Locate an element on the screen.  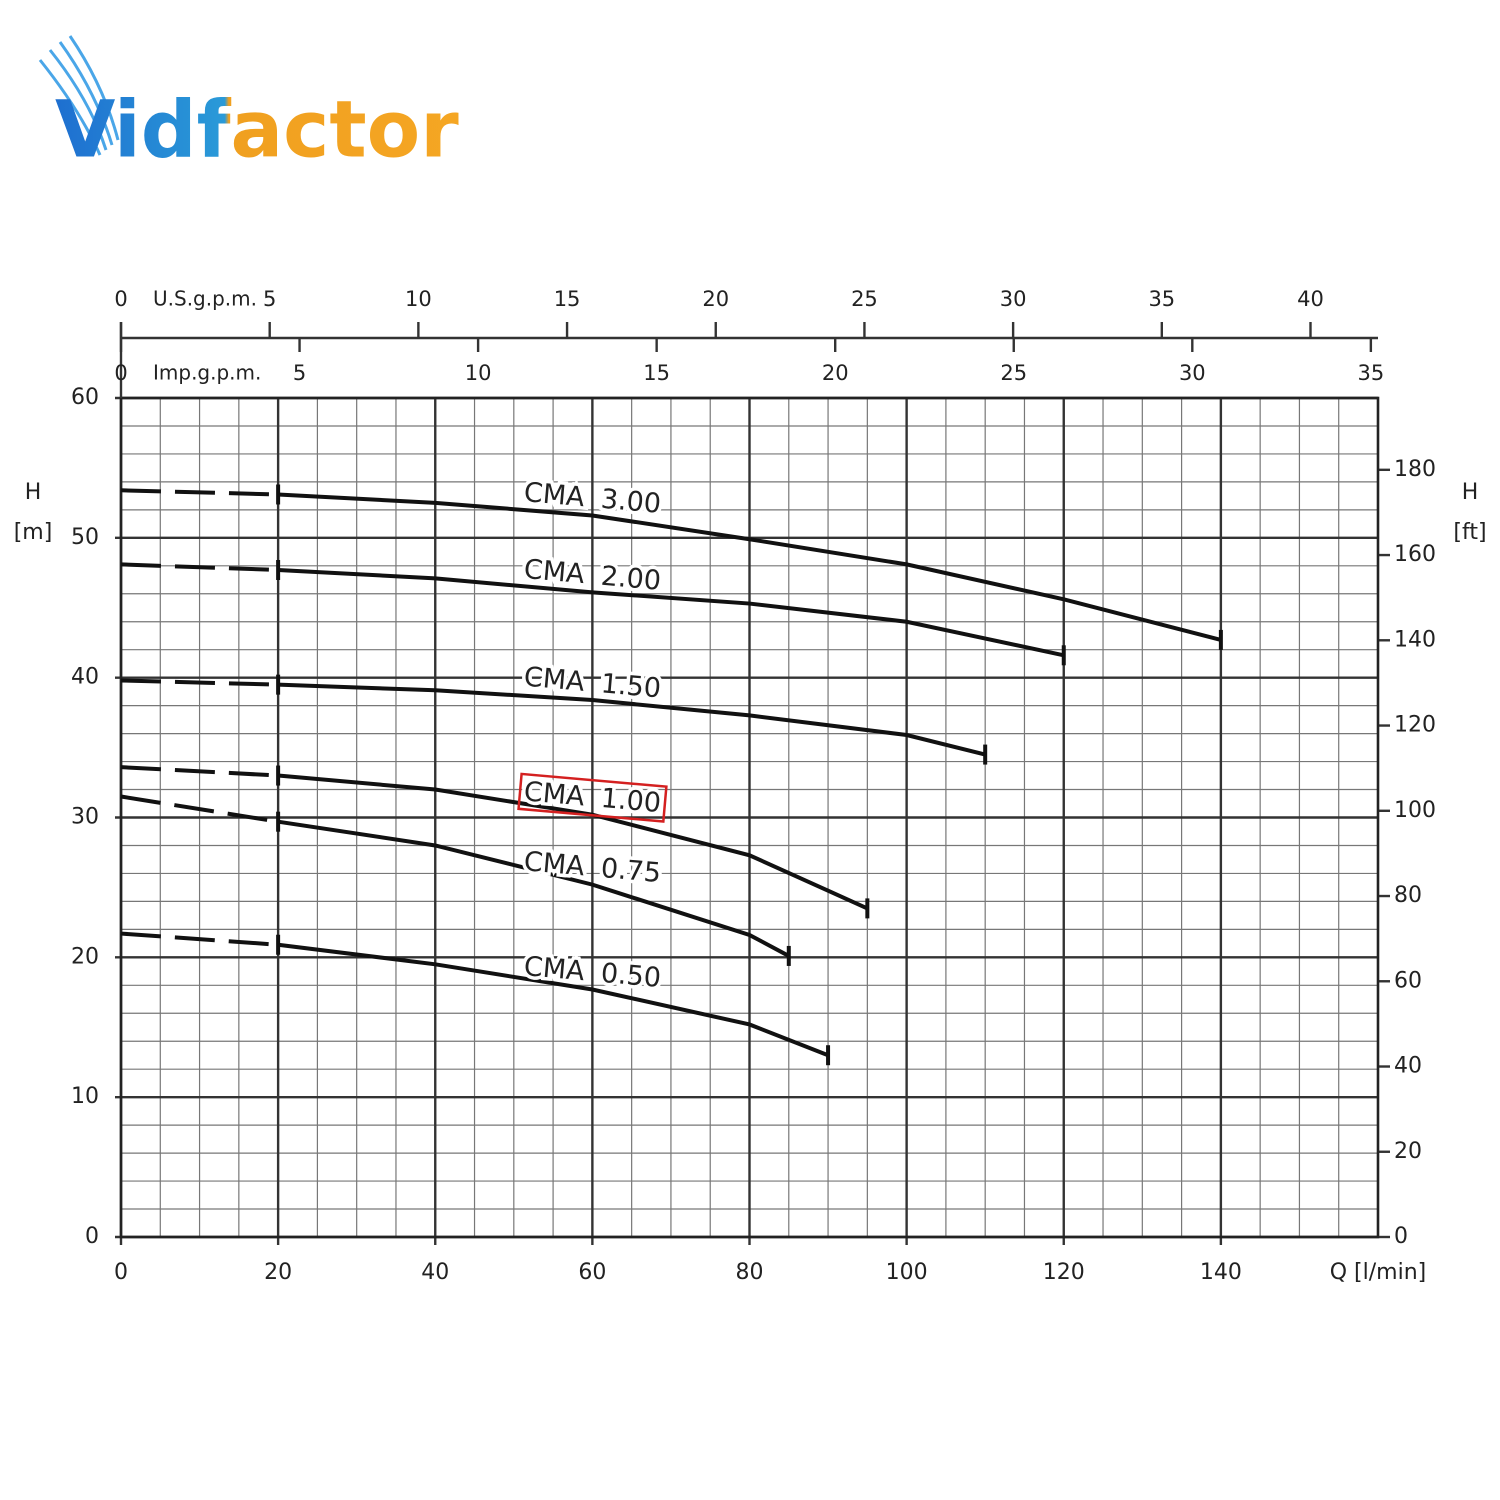
y2-tick-label: 40 is located at coordinates (1408, 1066).